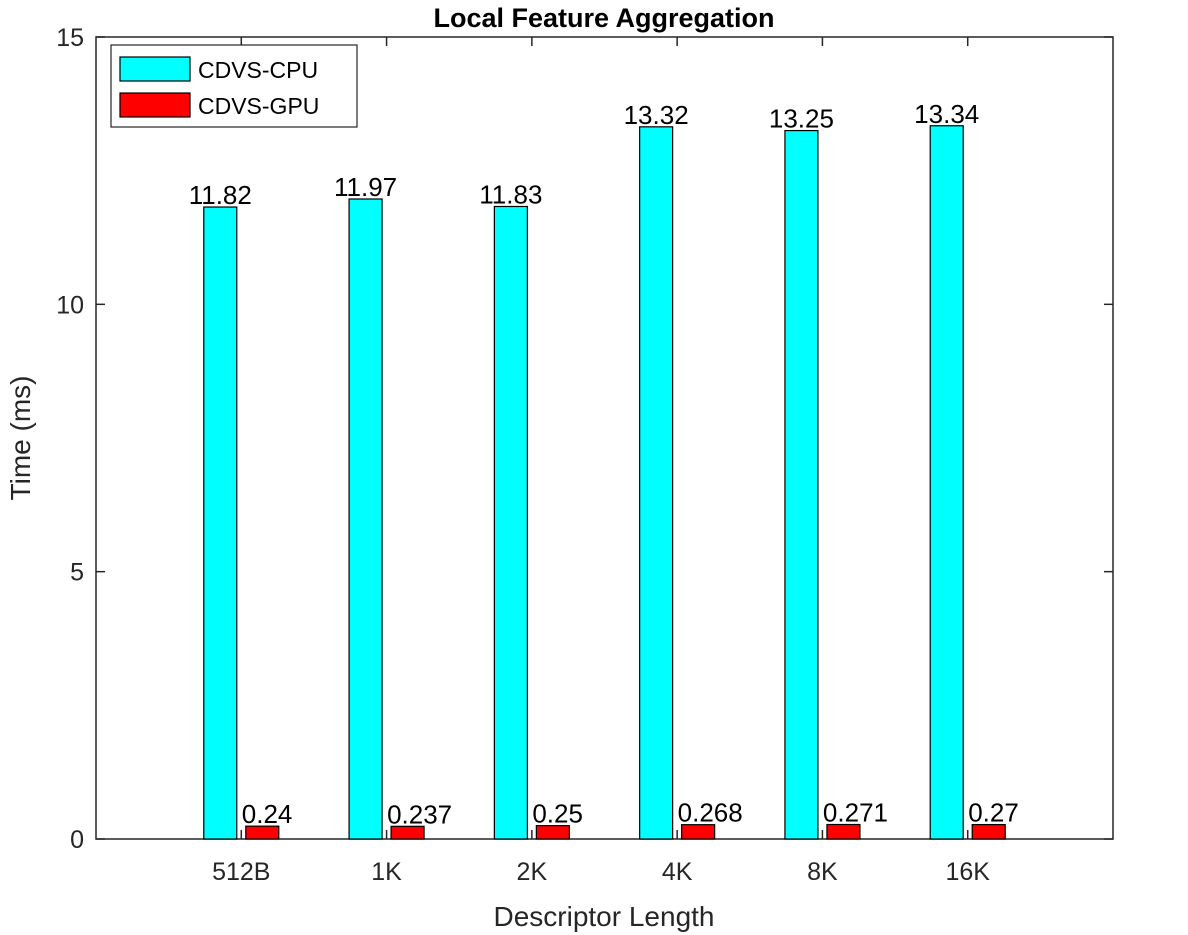  Describe the element at coordinates (77, 573) in the screenshot. I see `y-tick-label: 5` at that location.